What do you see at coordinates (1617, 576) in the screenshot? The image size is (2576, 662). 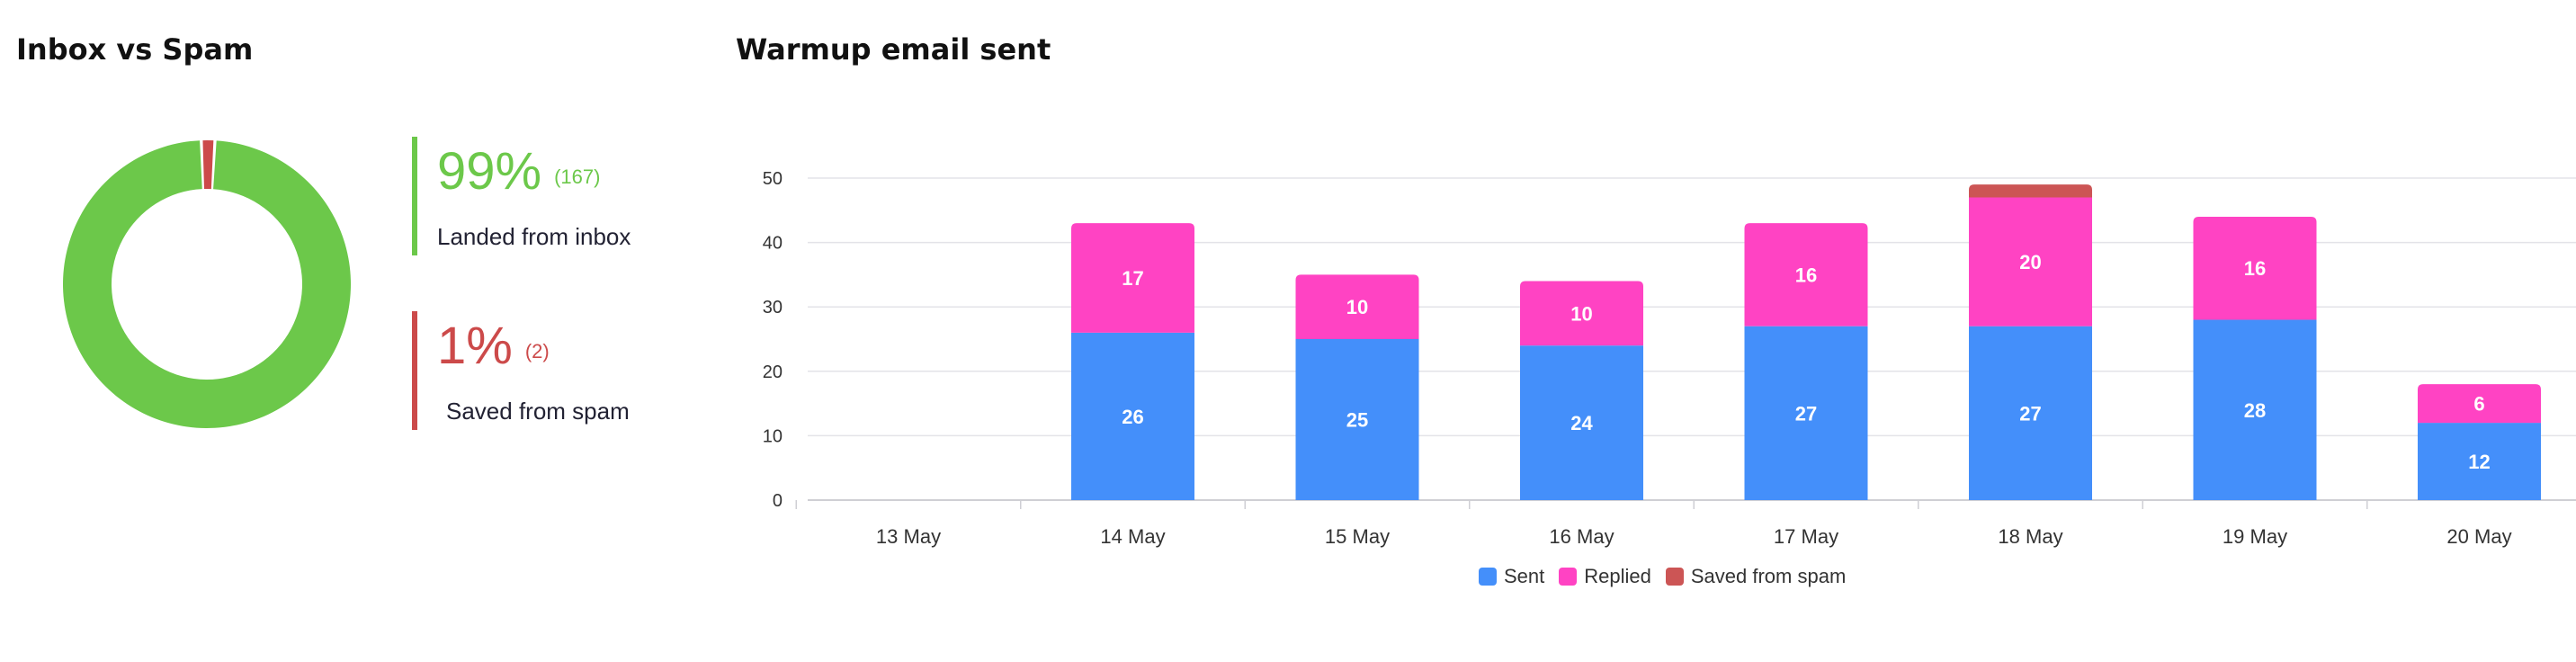 I see `legend-label: Replied` at bounding box center [1617, 576].